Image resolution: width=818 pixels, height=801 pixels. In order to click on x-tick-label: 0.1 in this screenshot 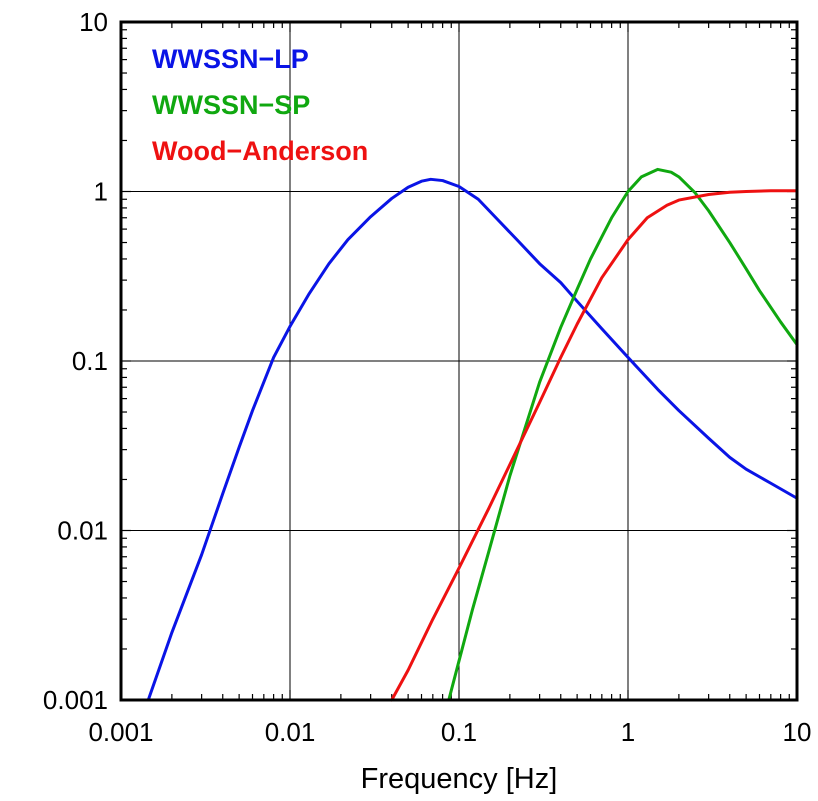, I will do `click(459, 732)`.